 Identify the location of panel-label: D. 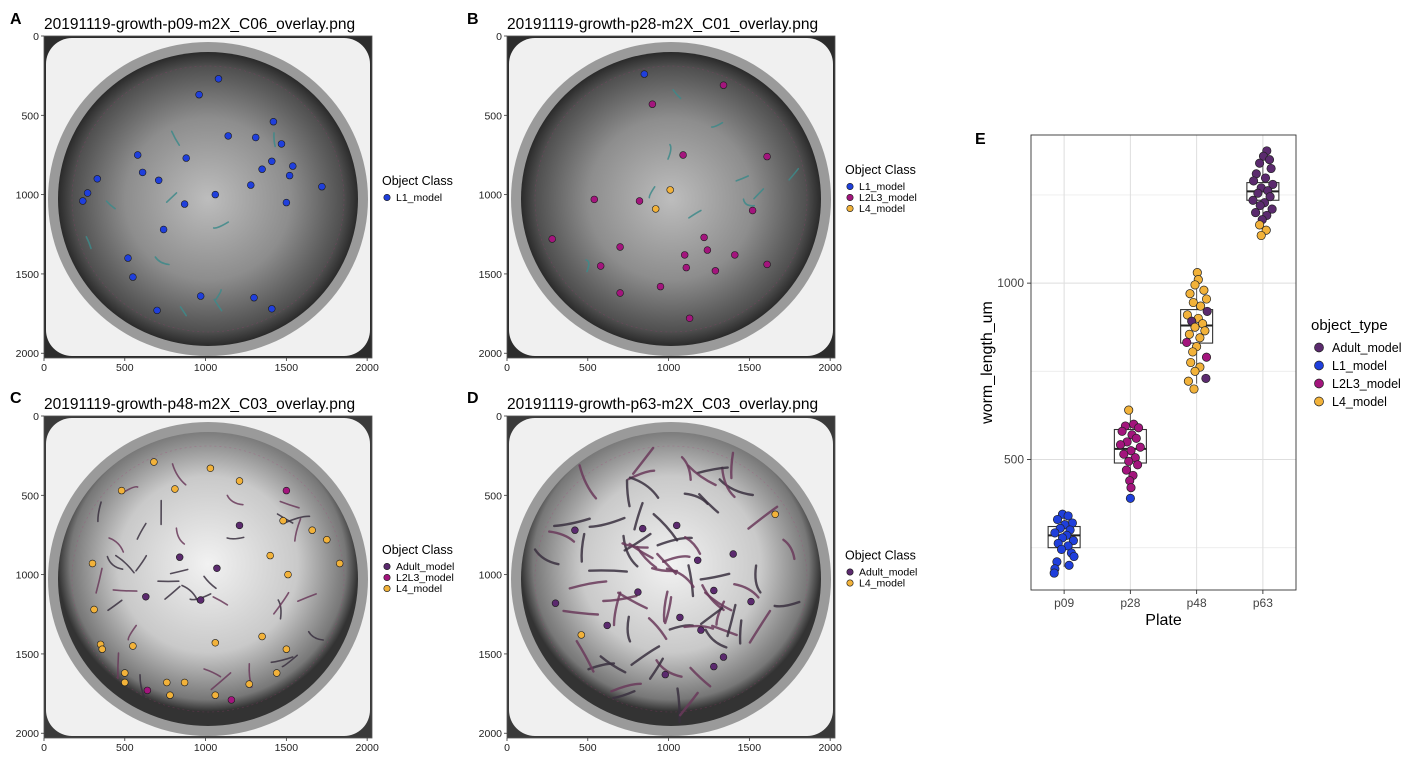
(473, 398).